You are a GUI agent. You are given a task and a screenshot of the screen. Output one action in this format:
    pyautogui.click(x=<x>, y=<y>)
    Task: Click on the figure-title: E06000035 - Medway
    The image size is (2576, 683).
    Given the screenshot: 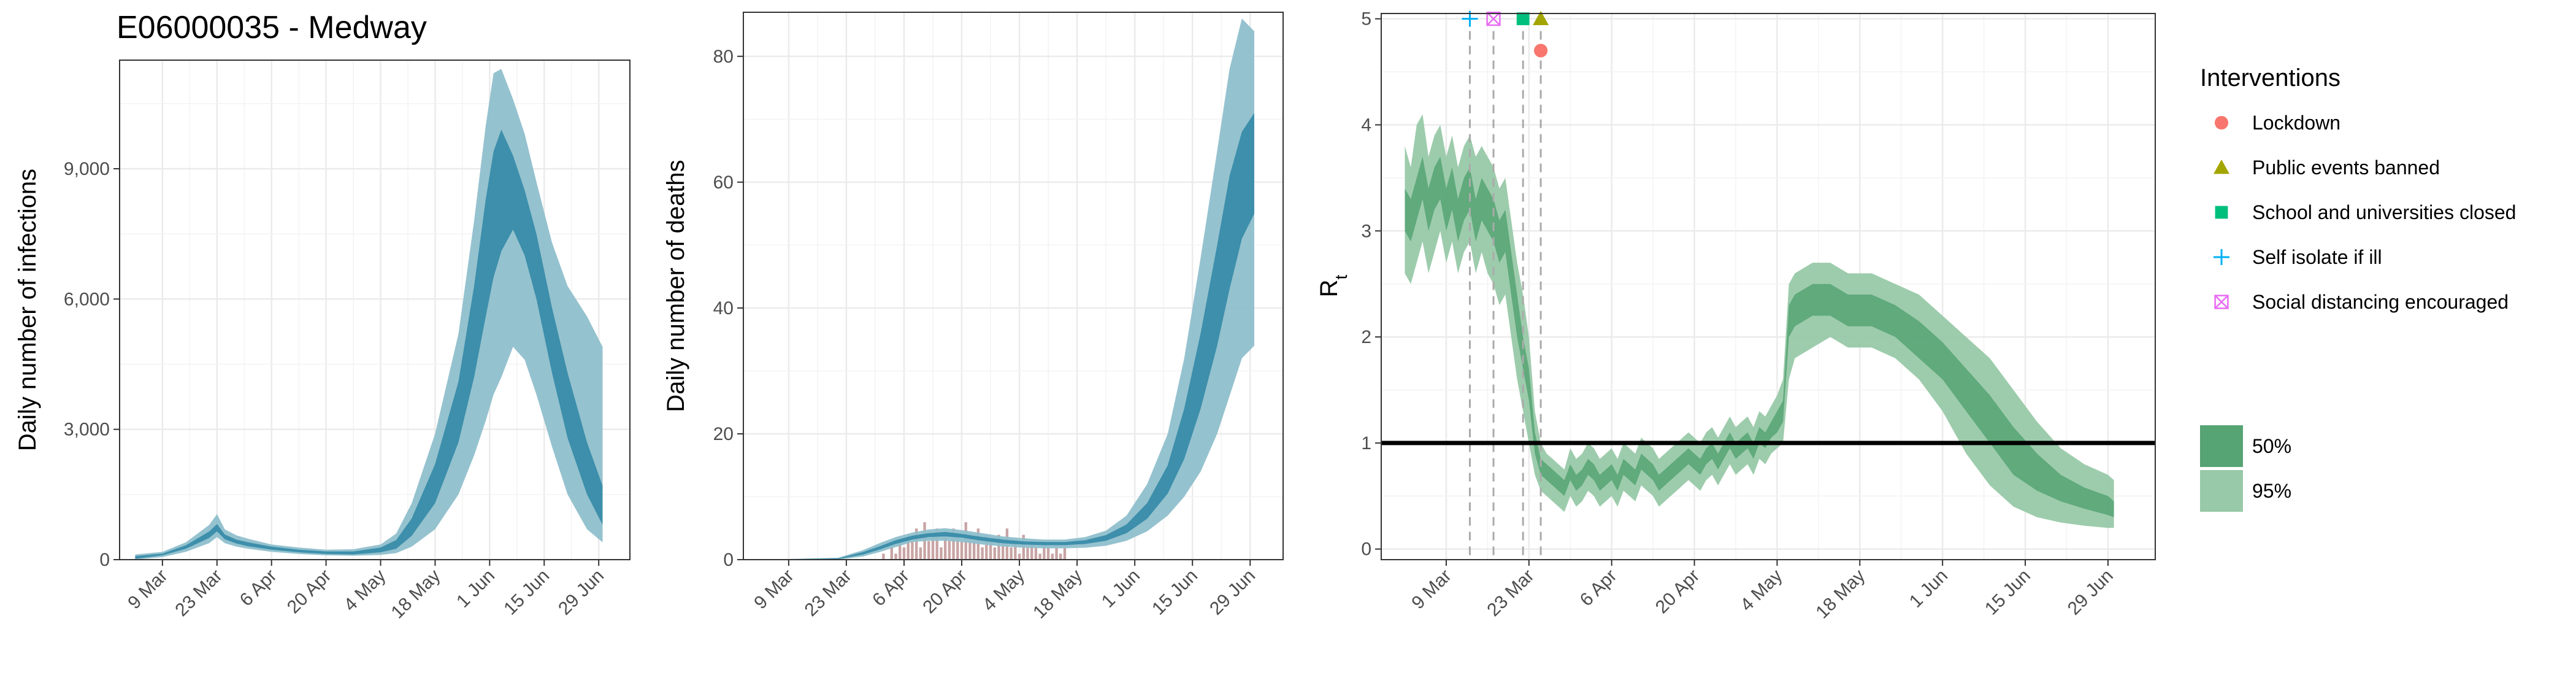 What is the action you would take?
    pyautogui.click(x=272, y=27)
    